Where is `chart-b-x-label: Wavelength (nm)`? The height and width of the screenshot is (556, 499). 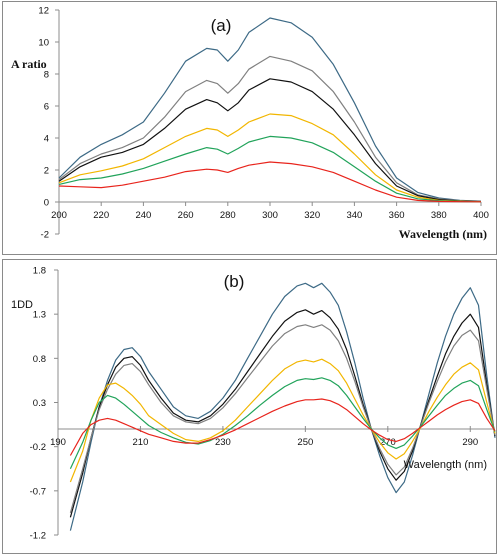
chart-b-x-label: Wavelength (nm) is located at coordinates (445, 465).